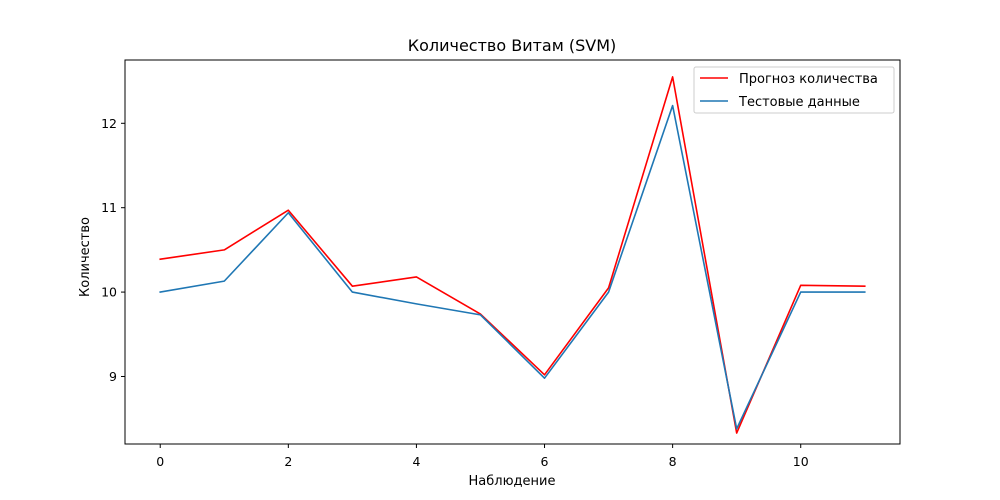 The width and height of the screenshot is (1000, 500). I want to click on legend-label-forecast: Прогноз количества, so click(808, 79).